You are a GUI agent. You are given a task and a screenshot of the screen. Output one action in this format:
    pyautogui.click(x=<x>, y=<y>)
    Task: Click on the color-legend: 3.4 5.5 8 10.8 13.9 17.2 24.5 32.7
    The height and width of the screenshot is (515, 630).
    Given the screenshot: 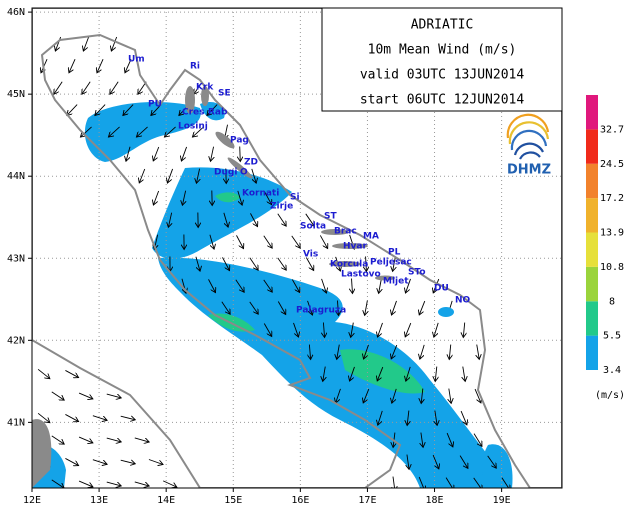 What is the action you would take?
    pyautogui.click(x=605, y=235)
    